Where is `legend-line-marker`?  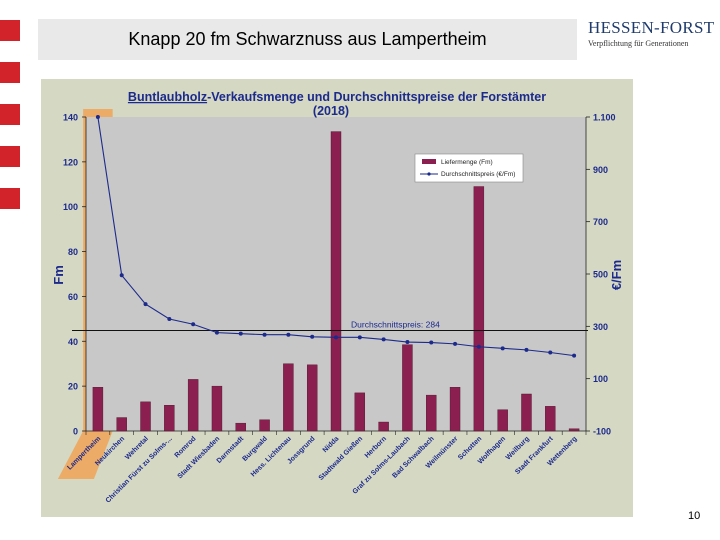 legend-line-marker is located at coordinates (429, 174).